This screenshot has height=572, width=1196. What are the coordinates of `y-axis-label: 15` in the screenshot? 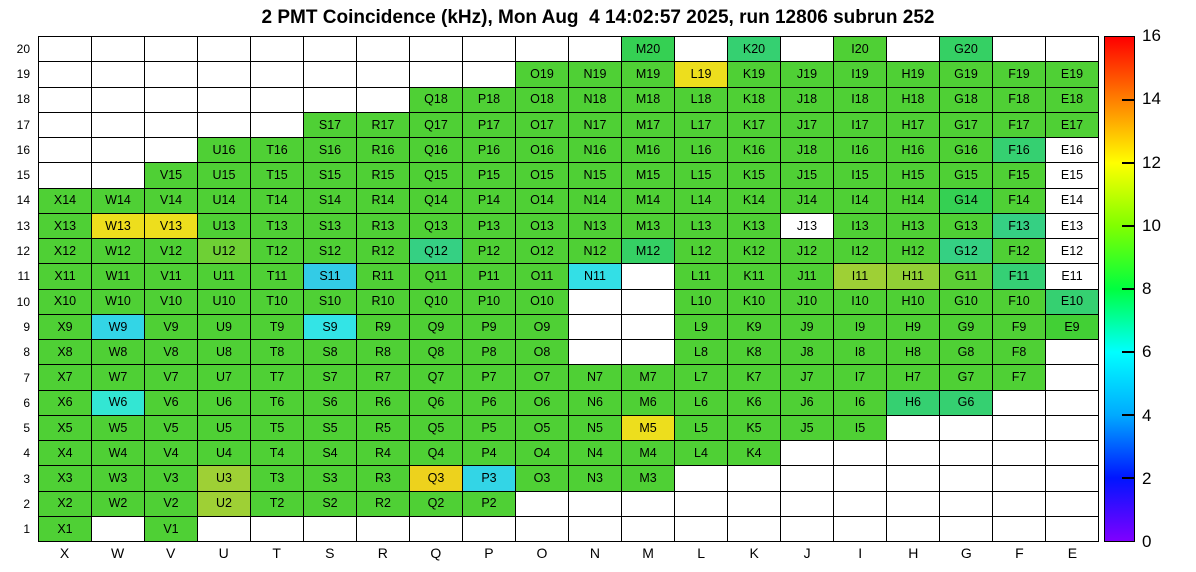 It's located at (23, 175).